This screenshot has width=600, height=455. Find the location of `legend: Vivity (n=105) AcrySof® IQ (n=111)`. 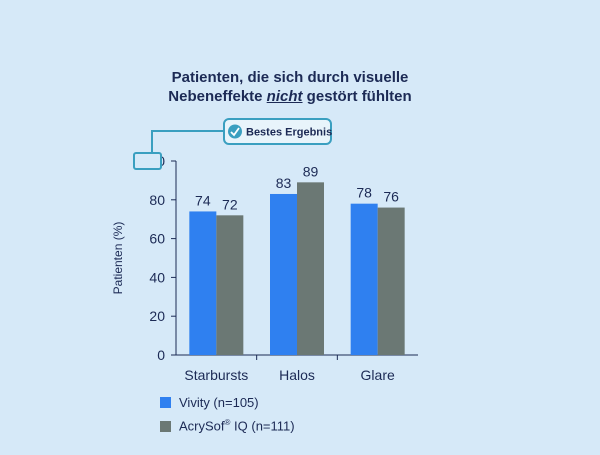

legend: Vivity (n=105) AcrySof® IQ (n=111) is located at coordinates (227, 414).